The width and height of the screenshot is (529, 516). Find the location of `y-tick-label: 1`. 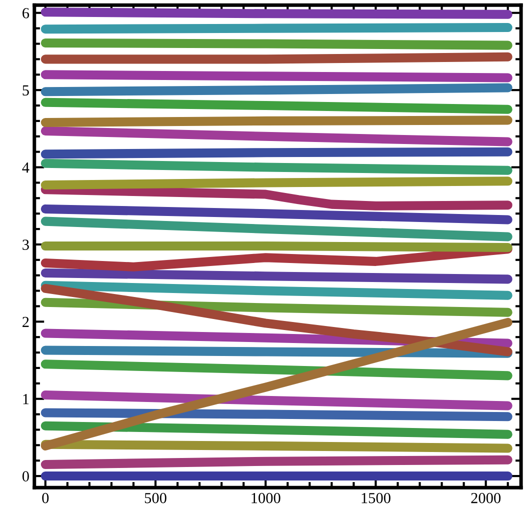

y-tick-label: 1 is located at coordinates (26, 399).